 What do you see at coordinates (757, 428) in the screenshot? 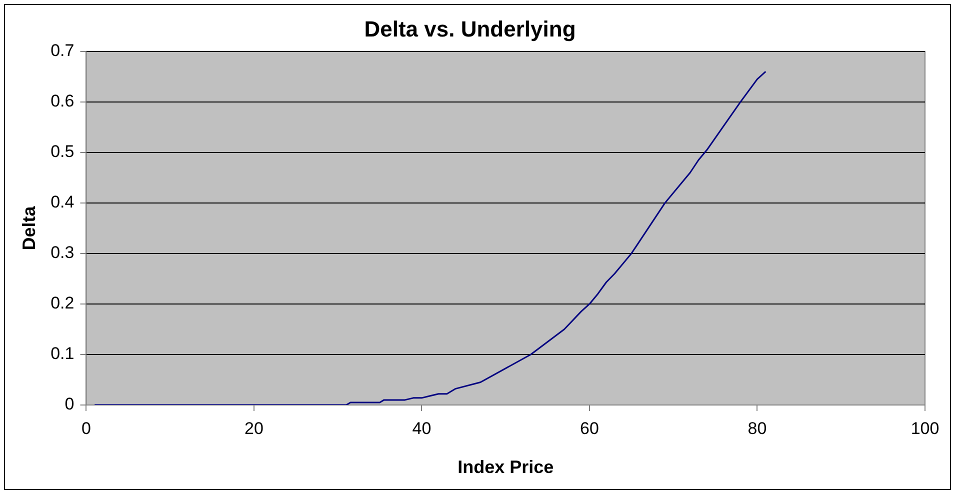
I see `x-tick-label: 80` at bounding box center [757, 428].